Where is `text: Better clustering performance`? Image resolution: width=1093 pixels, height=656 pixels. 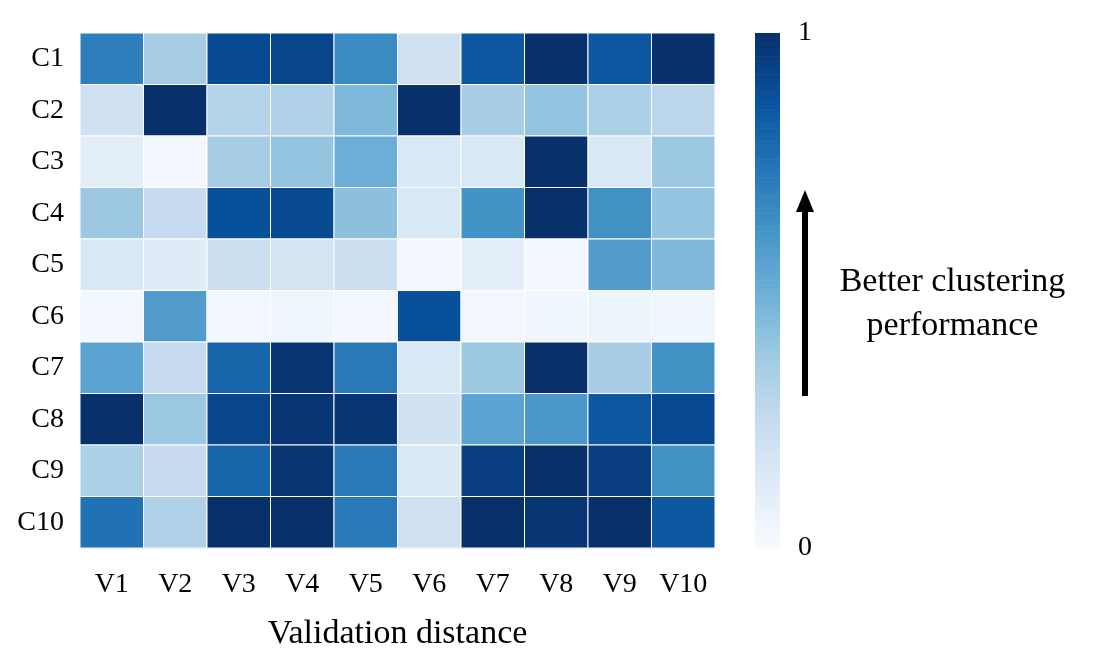 text: Better clustering performance is located at coordinates (952, 302).